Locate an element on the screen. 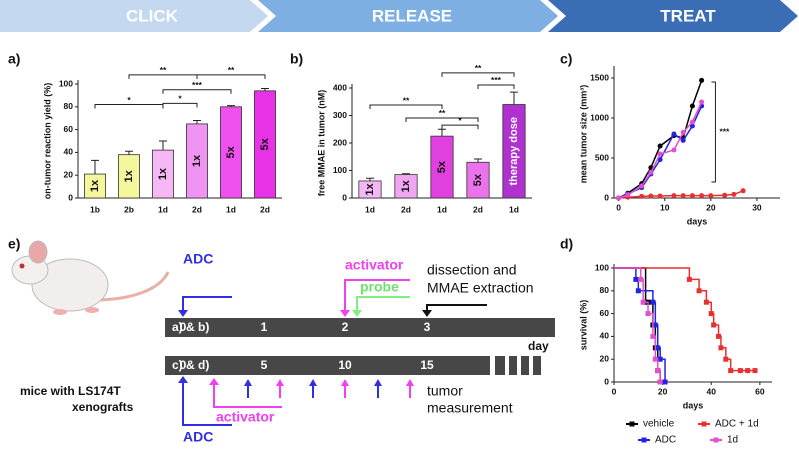 The image size is (799, 449). y-axis-title: survival (%) is located at coordinates (583, 325).